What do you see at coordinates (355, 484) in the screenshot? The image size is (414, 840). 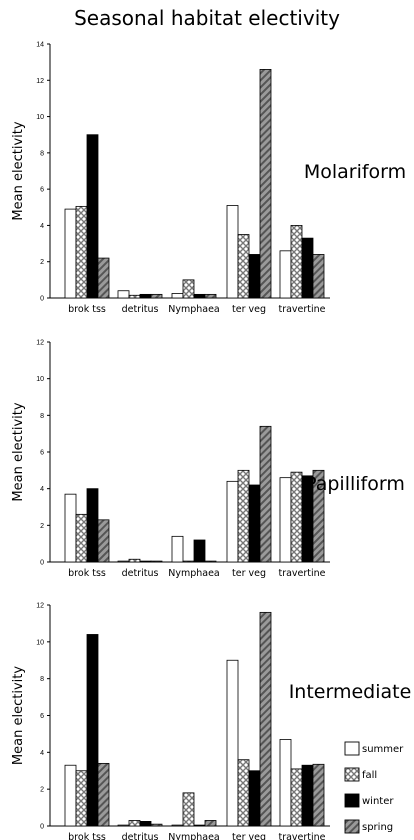 I see `panel-label: Papilliform` at bounding box center [355, 484].